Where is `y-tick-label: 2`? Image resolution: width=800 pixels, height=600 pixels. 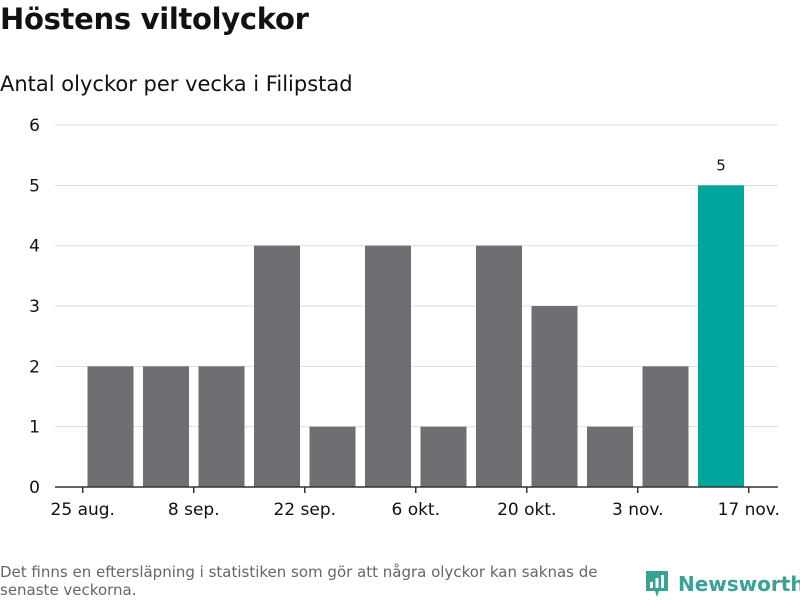
y-tick-label: 2 is located at coordinates (34, 367).